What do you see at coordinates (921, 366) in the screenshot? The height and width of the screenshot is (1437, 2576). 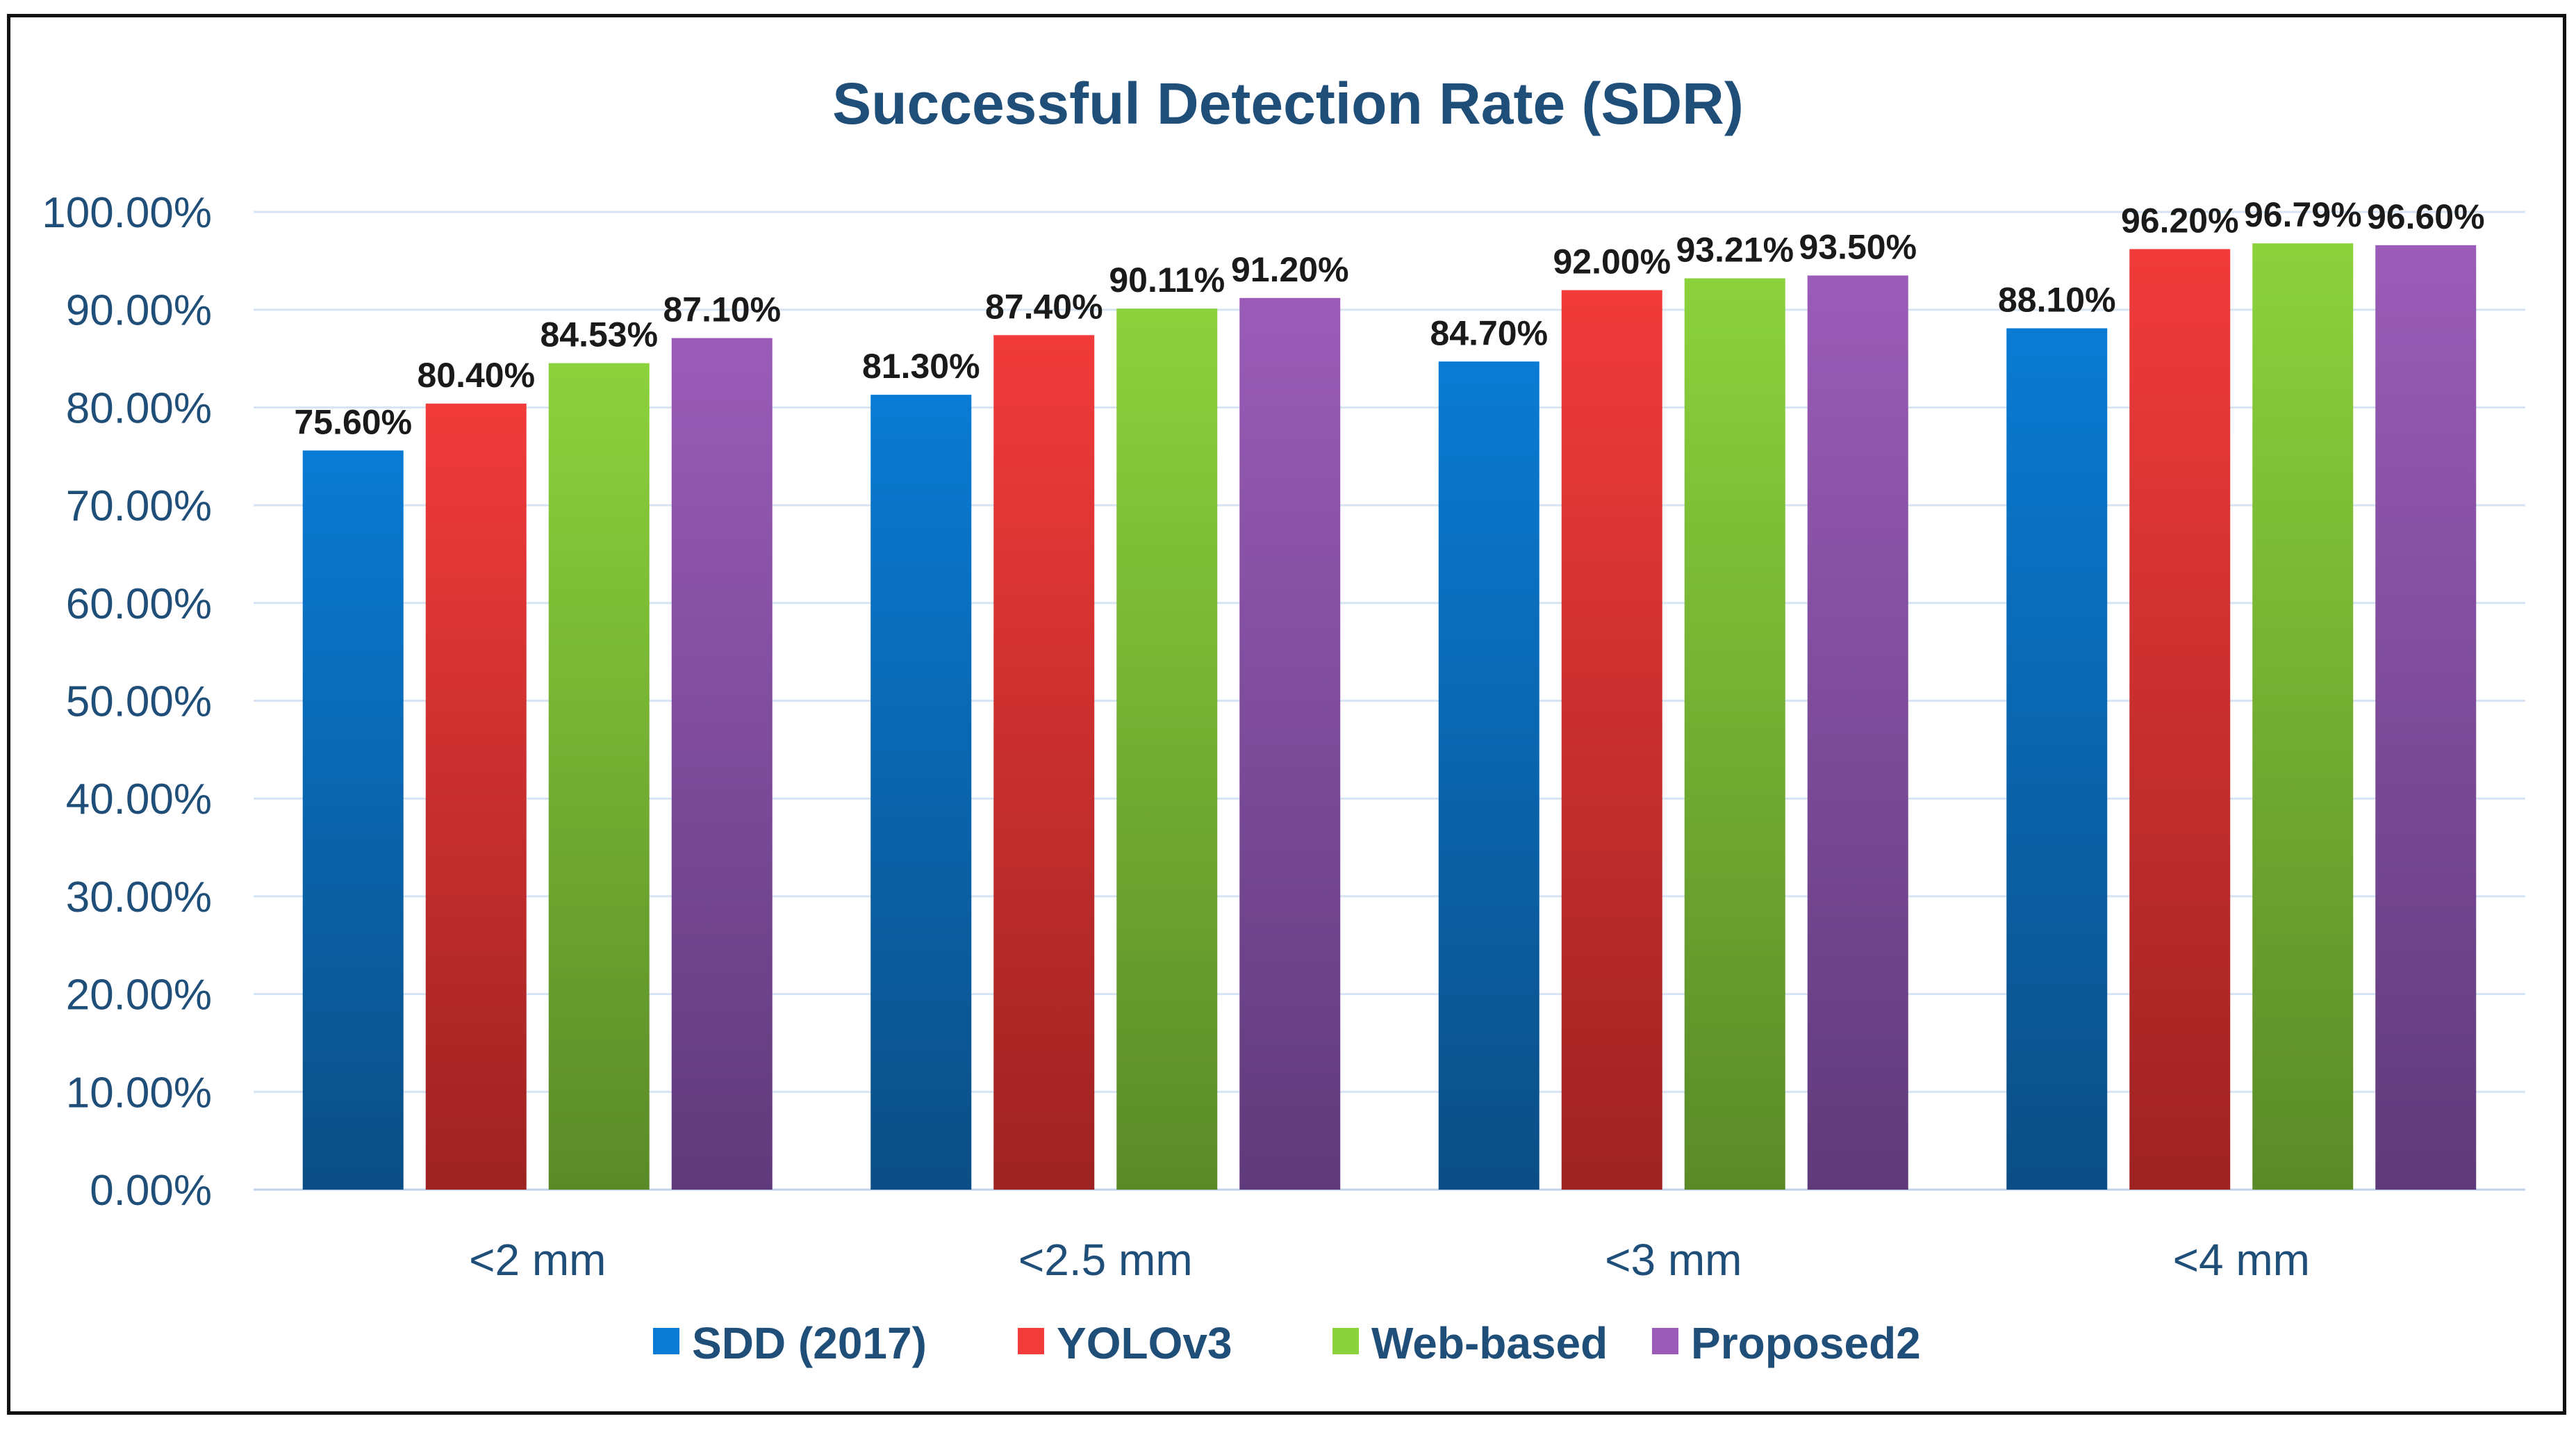 I see `data-label: 81.30%` at bounding box center [921, 366].